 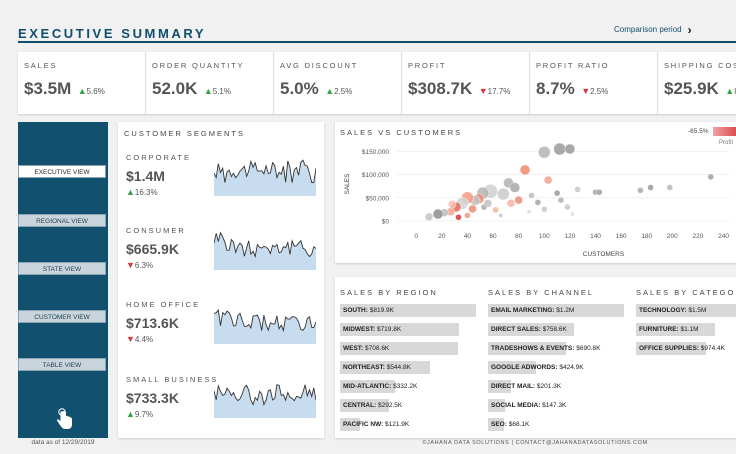 What do you see at coordinates (175, 88) in the screenshot?
I see `kpi-value: 52.0K` at bounding box center [175, 88].